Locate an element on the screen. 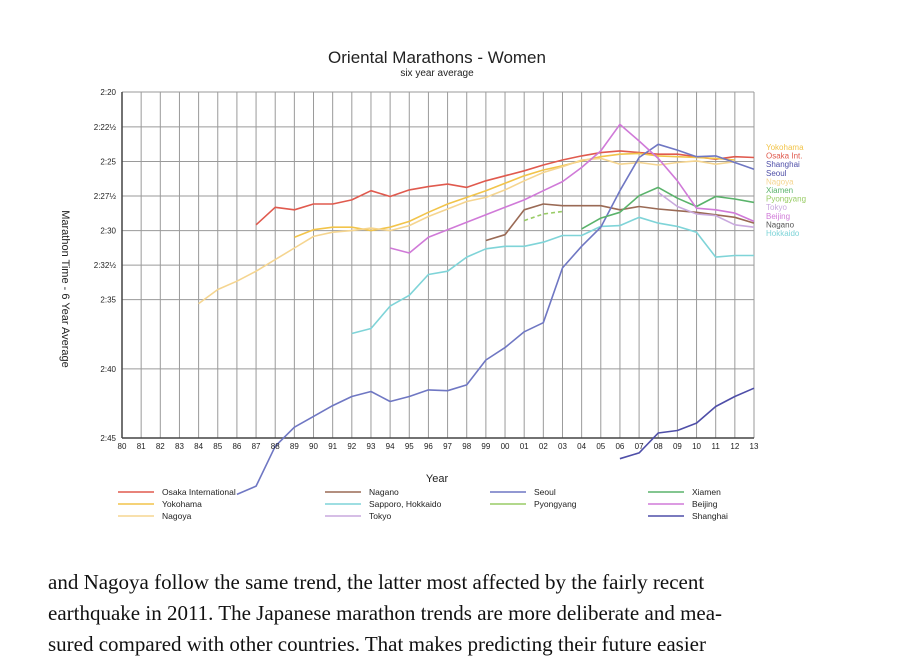  y-tick-label: 2:22½ is located at coordinates (105, 127).